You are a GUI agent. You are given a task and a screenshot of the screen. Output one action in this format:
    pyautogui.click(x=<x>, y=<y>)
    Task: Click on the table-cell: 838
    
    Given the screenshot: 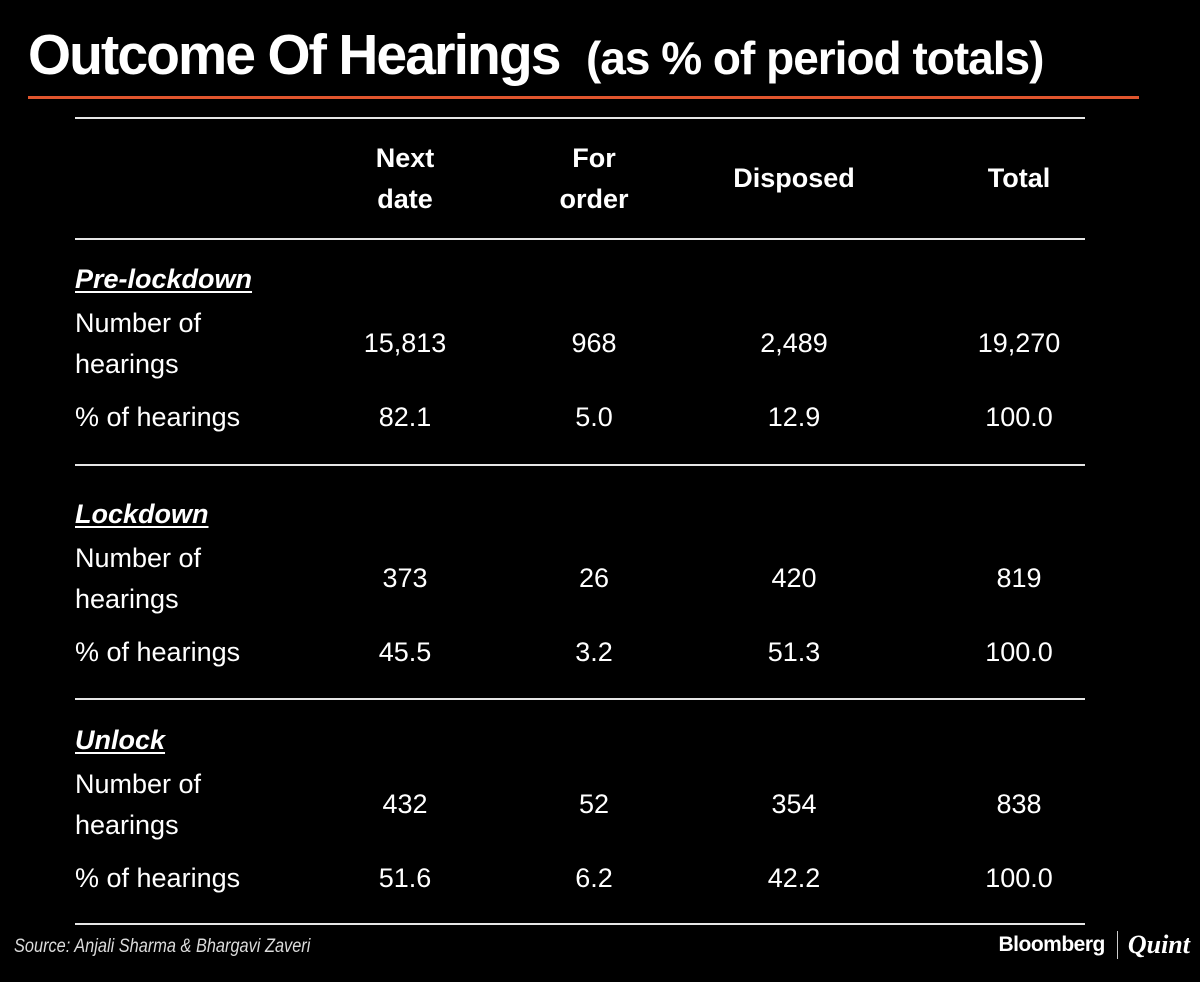 What is the action you would take?
    pyautogui.click(x=1019, y=804)
    